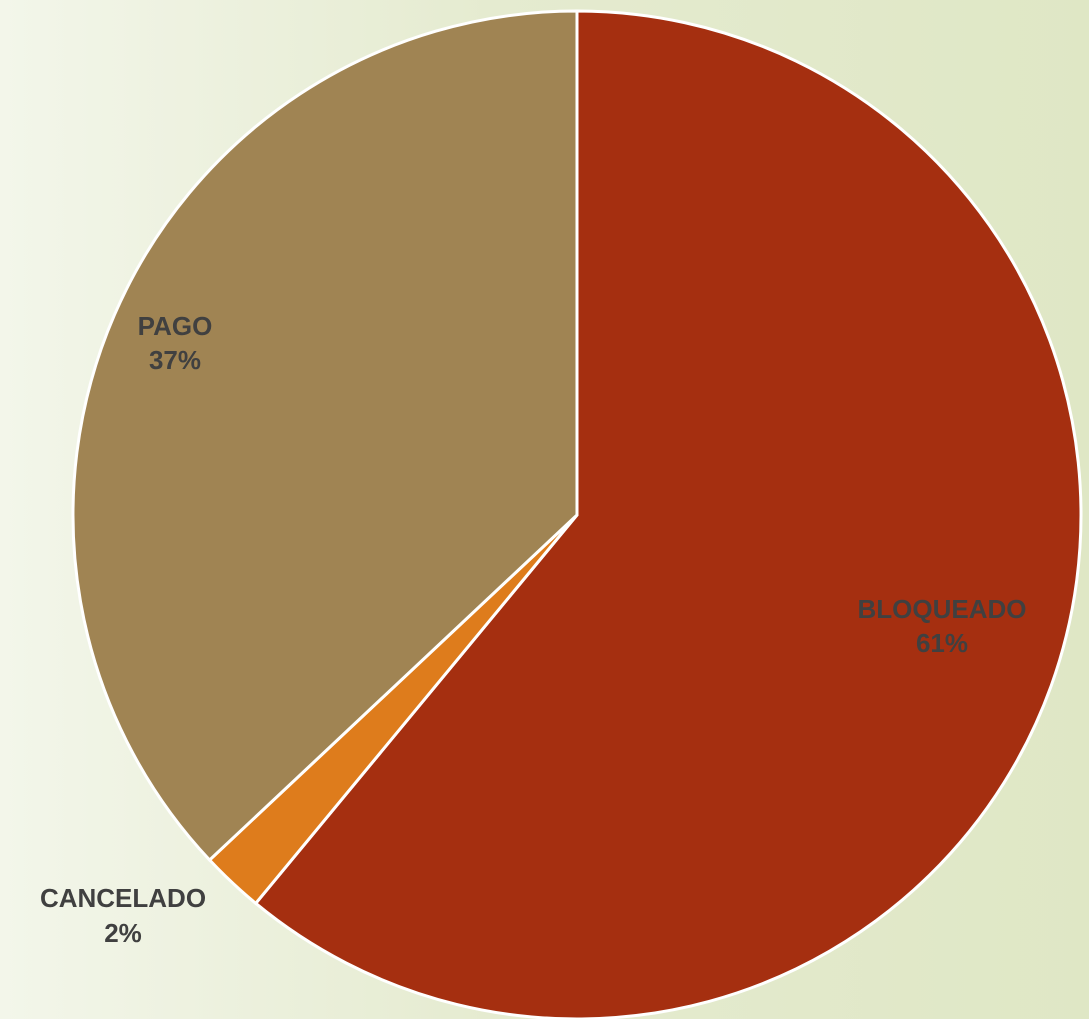 The width and height of the screenshot is (1089, 1019). I want to click on slice-label-bloqueado: BLOQUEADO, so click(942, 609).